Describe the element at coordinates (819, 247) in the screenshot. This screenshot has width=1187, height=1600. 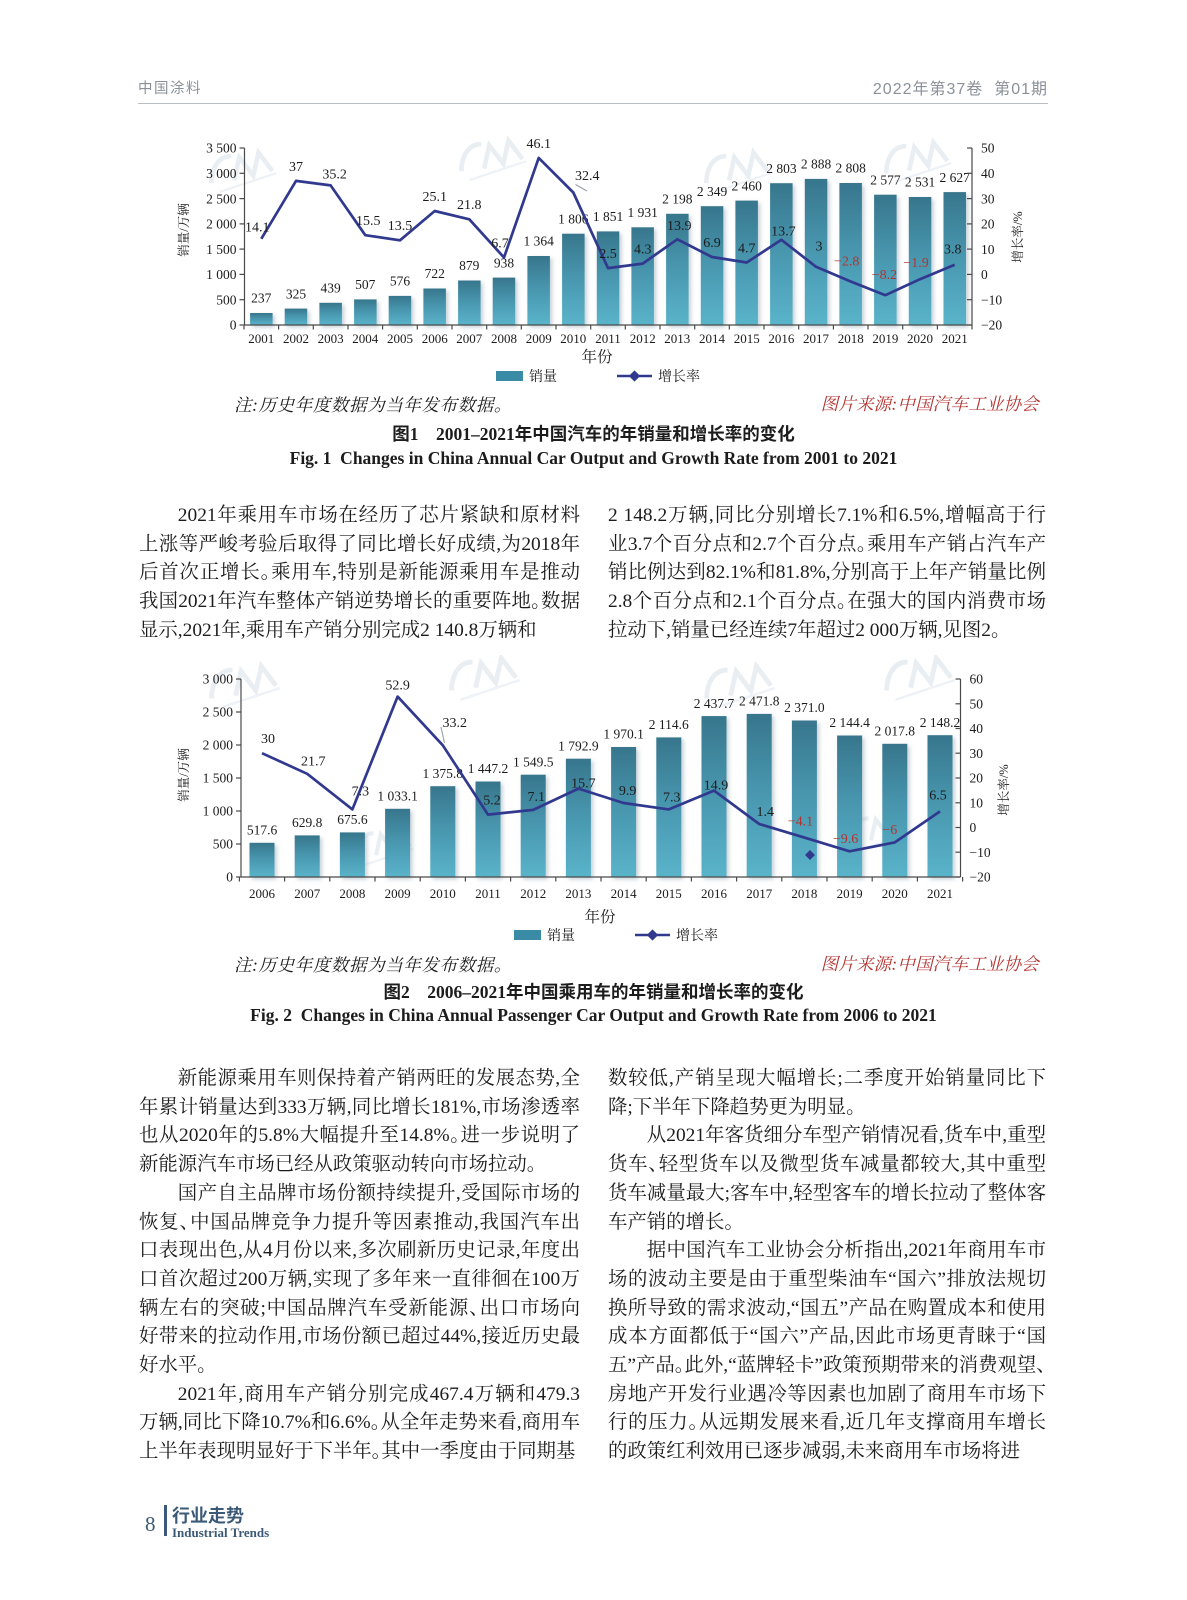
I see `svg-text: 3` at that location.